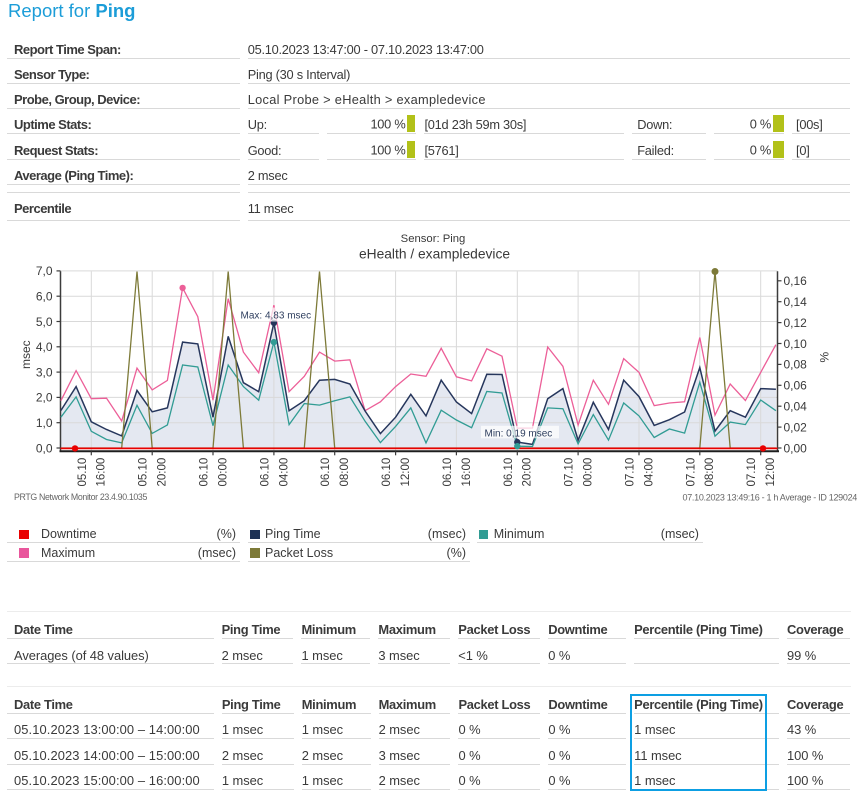  What do you see at coordinates (796, 427) in the screenshot?
I see `svg-text: 0,02` at bounding box center [796, 427].